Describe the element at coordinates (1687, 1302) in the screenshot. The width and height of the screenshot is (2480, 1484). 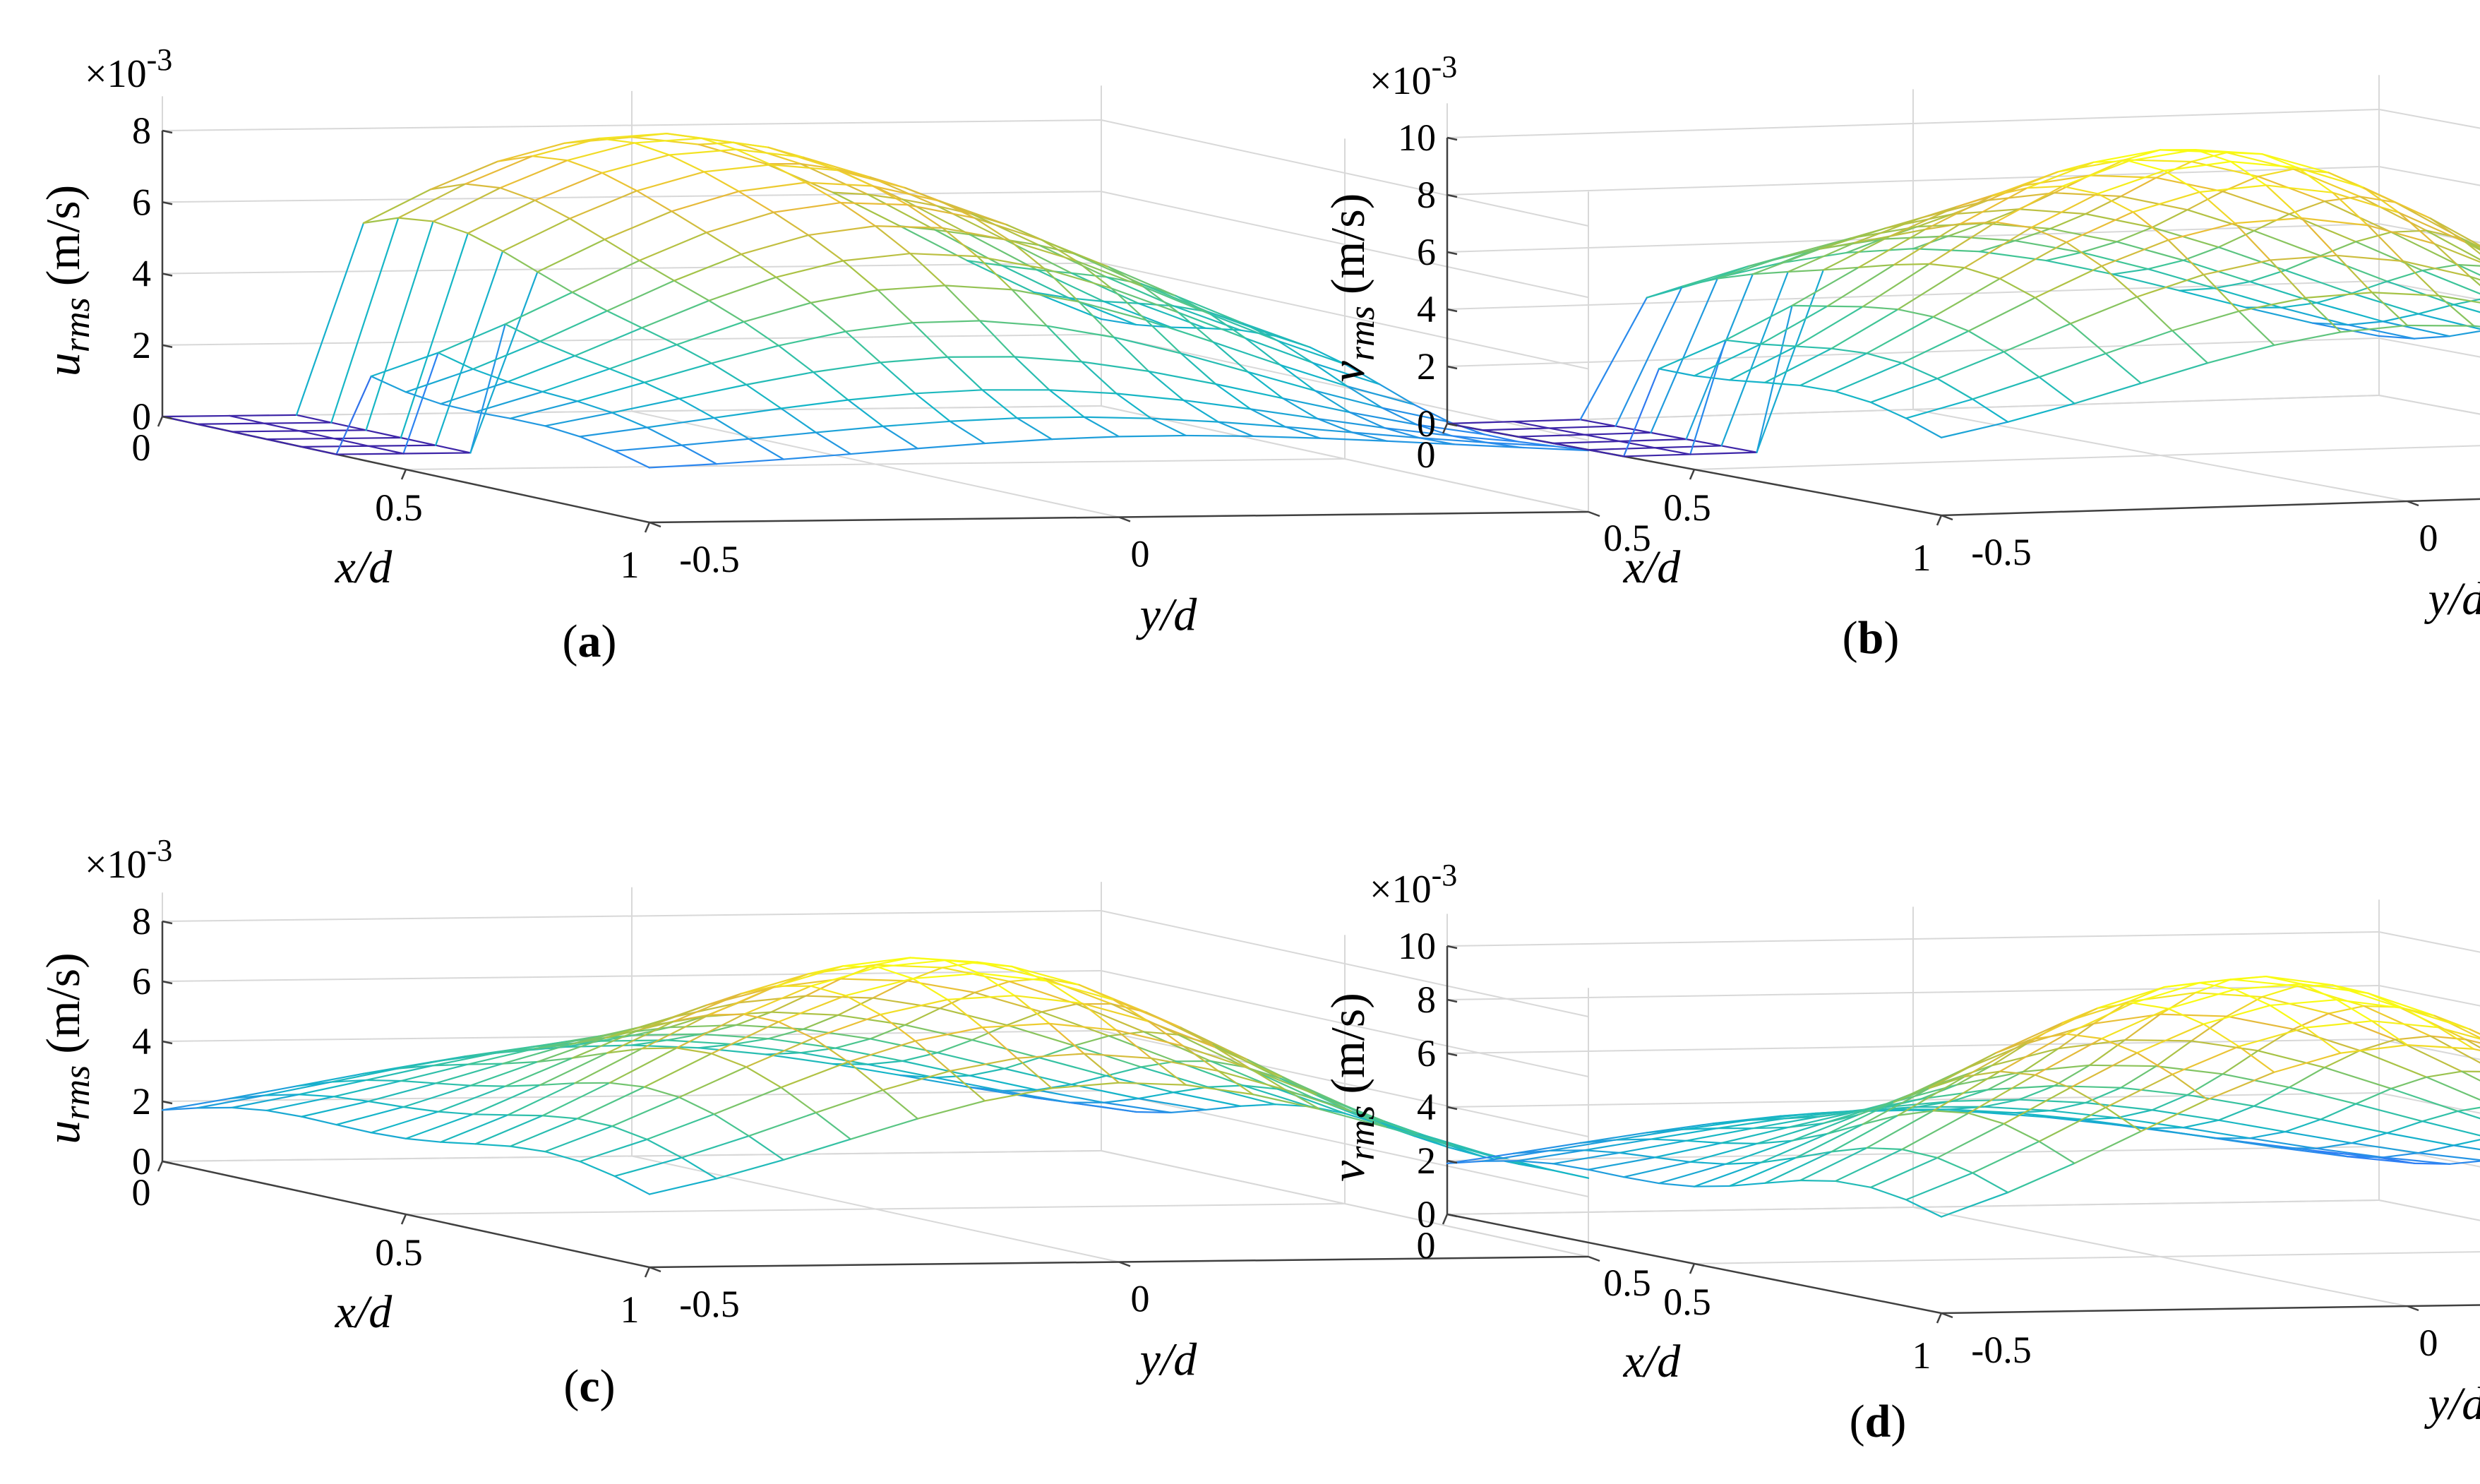
I see `x-tick-label: 0.5` at that location.